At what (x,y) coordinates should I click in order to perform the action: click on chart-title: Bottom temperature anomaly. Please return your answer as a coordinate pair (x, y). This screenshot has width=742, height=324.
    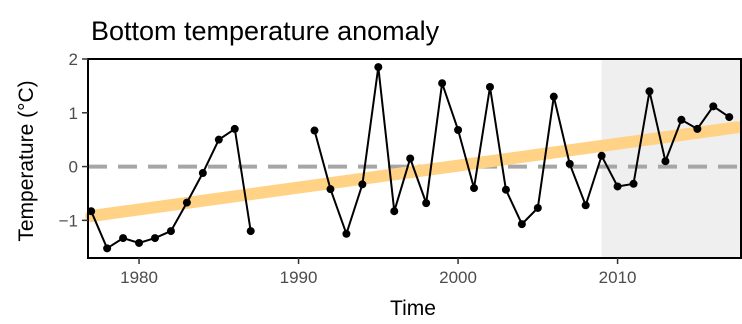
    Looking at the image, I should click on (265, 31).